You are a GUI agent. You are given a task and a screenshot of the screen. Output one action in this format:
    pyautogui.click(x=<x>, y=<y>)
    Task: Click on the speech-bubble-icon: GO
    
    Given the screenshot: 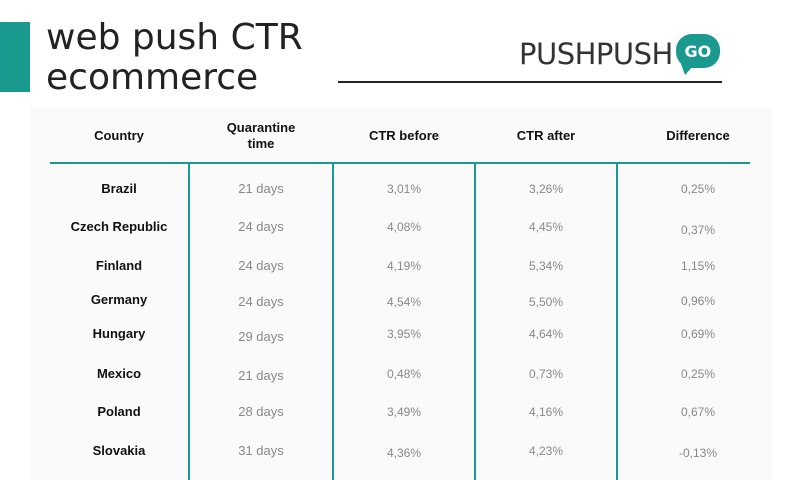 What is the action you would take?
    pyautogui.click(x=697, y=54)
    